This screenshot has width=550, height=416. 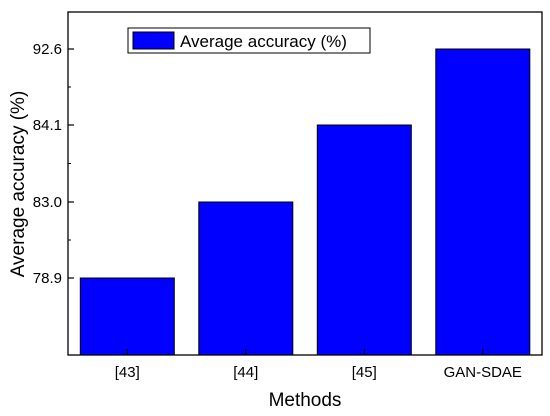 What do you see at coordinates (18, 184) in the screenshot?
I see `y-axis-title: Average accuracy (%)` at bounding box center [18, 184].